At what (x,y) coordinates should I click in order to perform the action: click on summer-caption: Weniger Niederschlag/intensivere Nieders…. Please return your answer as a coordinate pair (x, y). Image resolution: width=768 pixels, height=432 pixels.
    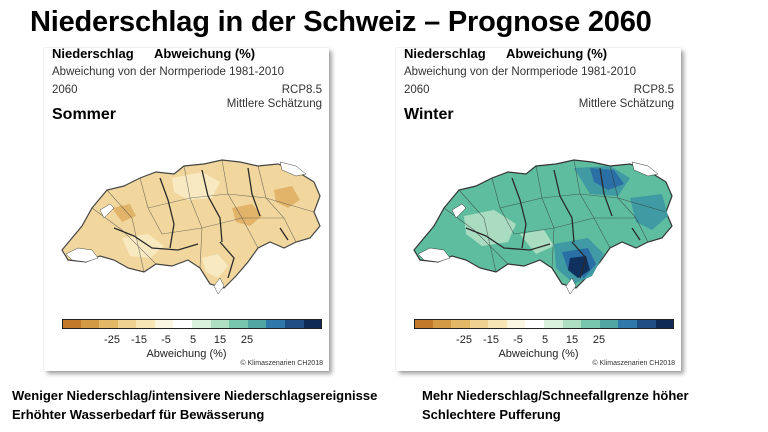
    Looking at the image, I should click on (194, 405).